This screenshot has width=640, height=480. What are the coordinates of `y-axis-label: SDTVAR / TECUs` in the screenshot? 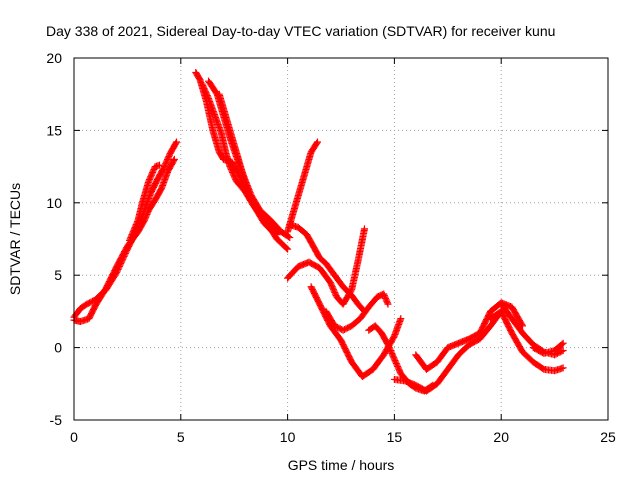 It's located at (15, 239).